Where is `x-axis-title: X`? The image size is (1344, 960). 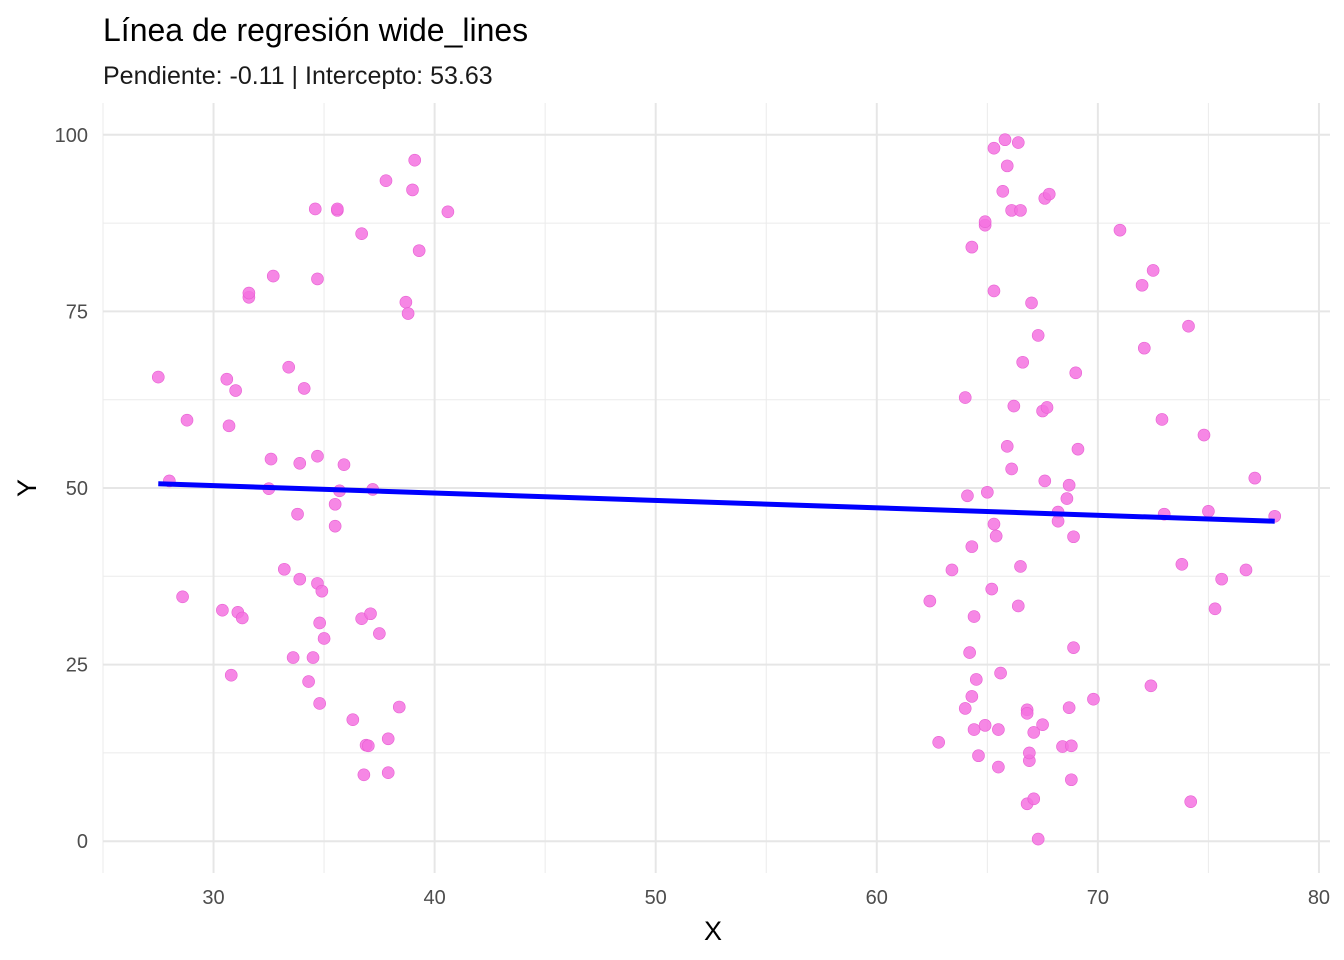
x-axis-title: X is located at coordinates (713, 931).